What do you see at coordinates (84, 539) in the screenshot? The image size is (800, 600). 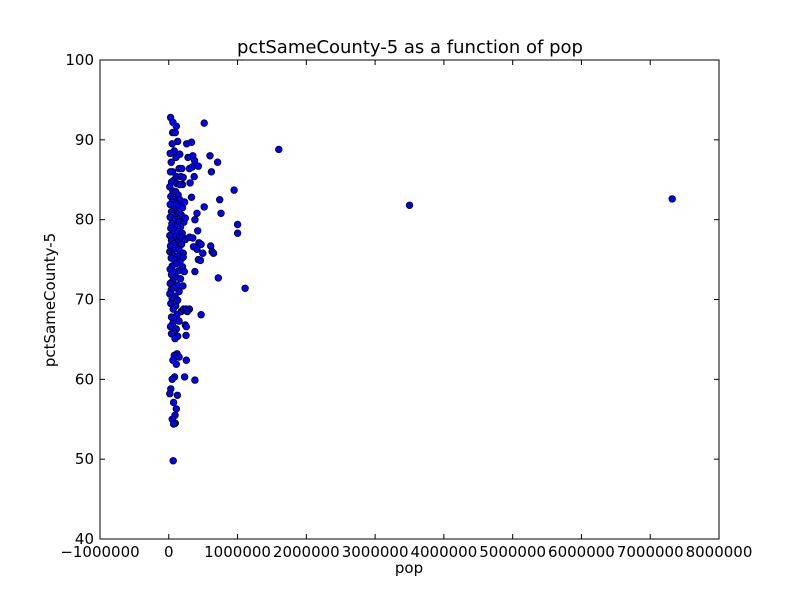 I see `y-tick-label: 40` at bounding box center [84, 539].